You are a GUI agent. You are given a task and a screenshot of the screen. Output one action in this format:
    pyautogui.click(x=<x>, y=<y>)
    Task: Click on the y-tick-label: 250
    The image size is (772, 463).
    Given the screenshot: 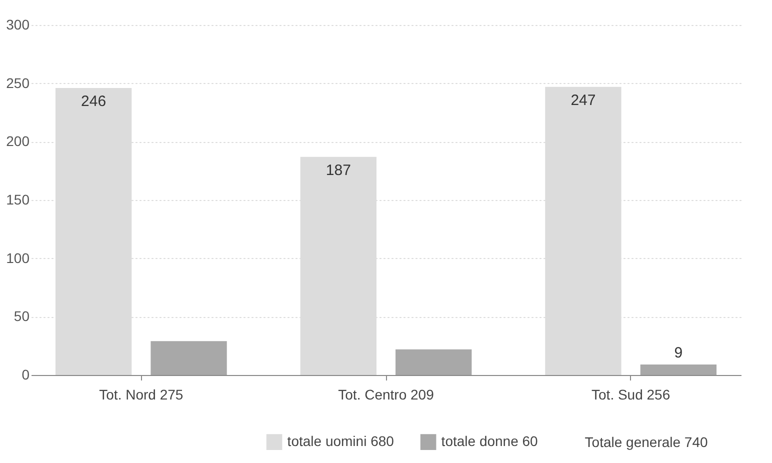 What is the action you would take?
    pyautogui.click(x=18, y=82)
    